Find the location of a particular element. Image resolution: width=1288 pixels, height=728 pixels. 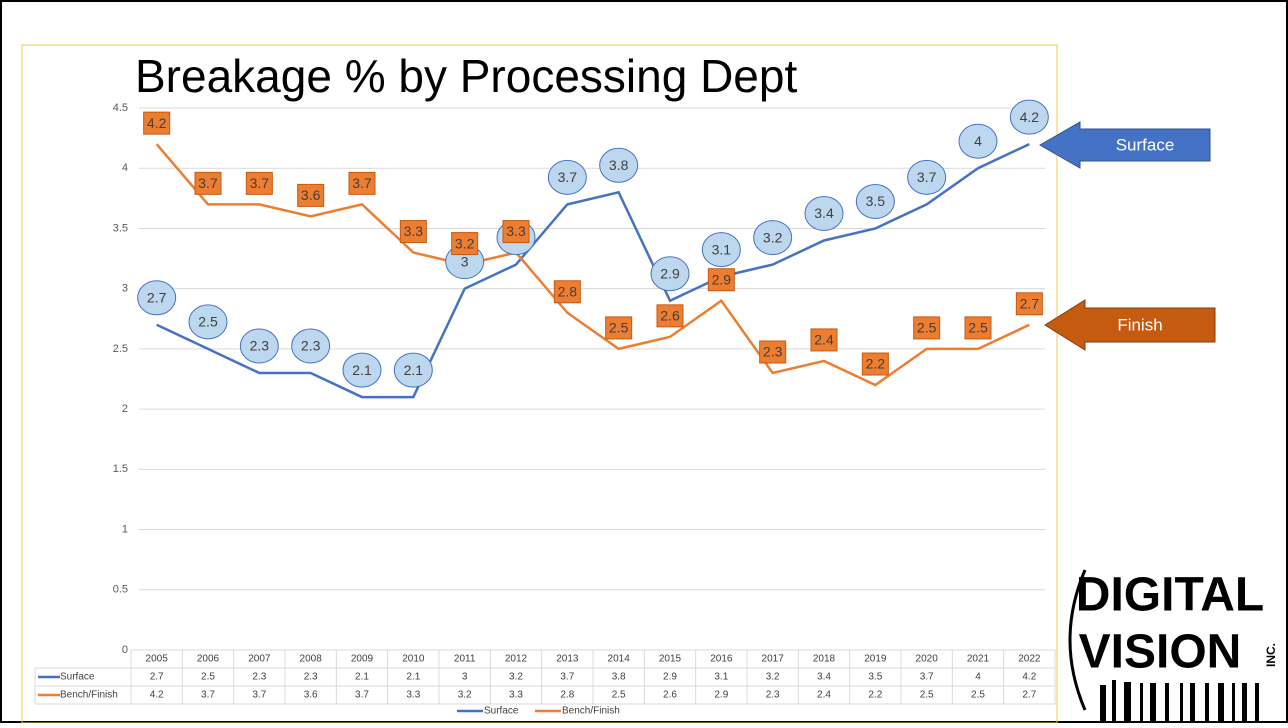

table-cell: 2.1 is located at coordinates (362, 677).